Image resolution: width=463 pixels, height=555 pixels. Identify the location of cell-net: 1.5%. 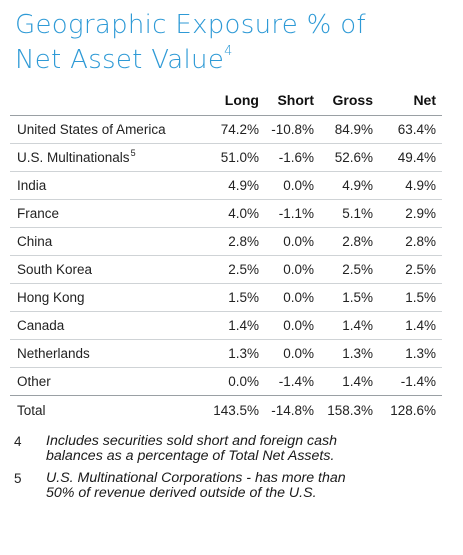
(410, 297).